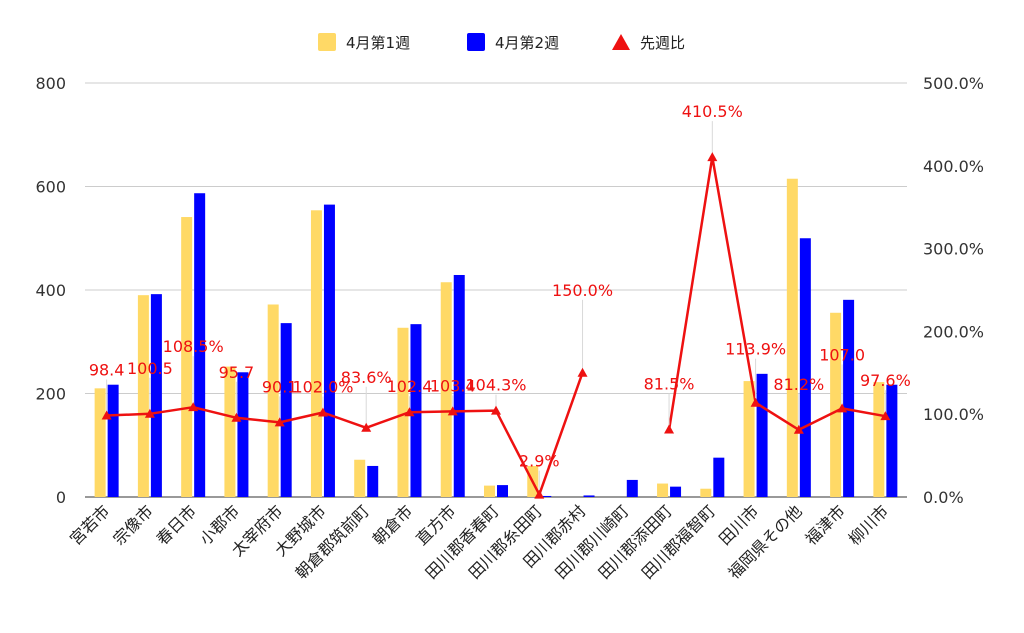 The width and height of the screenshot is (1024, 633). I want to click on ratio-data-label: 113.9%, so click(755, 349).